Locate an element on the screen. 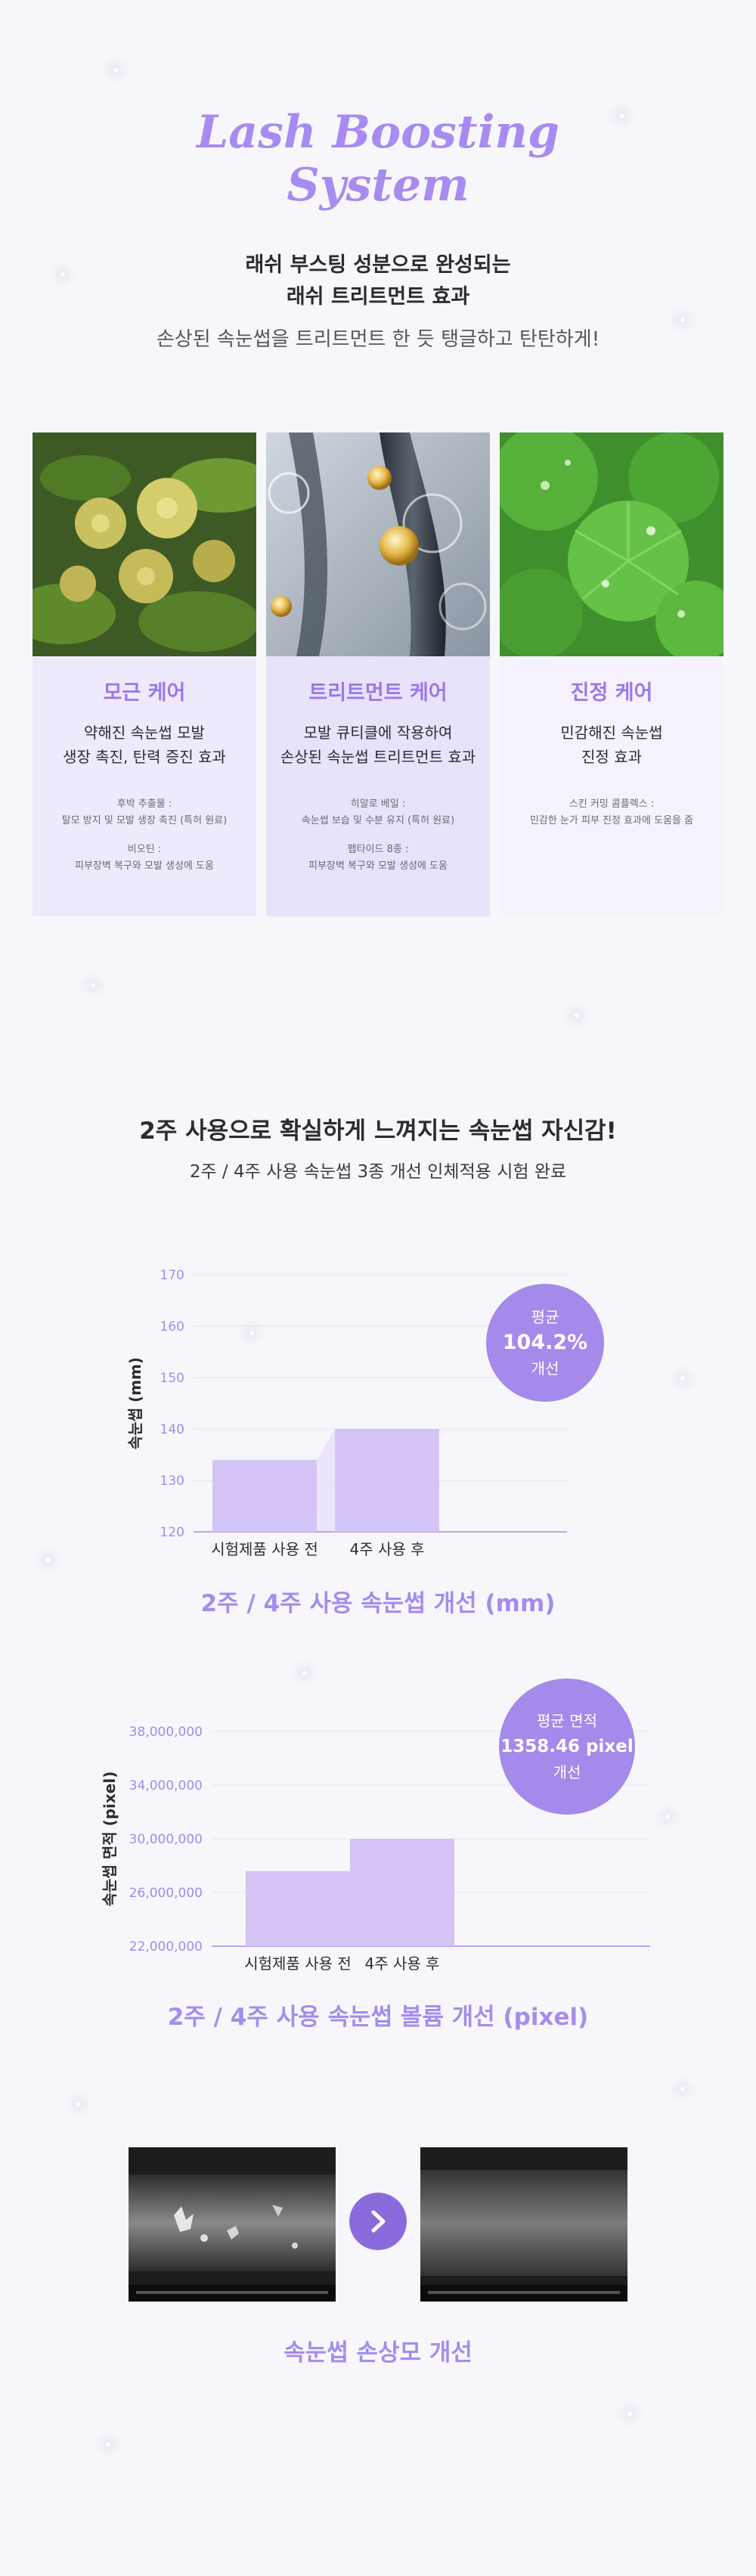 Image resolution: width=756 pixels, height=2576 pixels. ingredient-info: 비오틴 : 피부장벽 복구와 모발 생성에 도움 is located at coordinates (144, 859).